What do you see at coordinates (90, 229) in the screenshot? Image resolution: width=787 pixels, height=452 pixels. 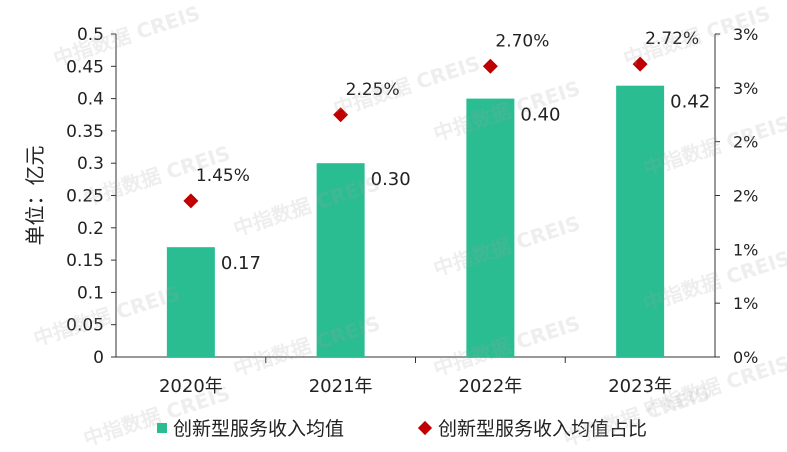 I see `y-tick-label-left: 0.2` at bounding box center [90, 229].